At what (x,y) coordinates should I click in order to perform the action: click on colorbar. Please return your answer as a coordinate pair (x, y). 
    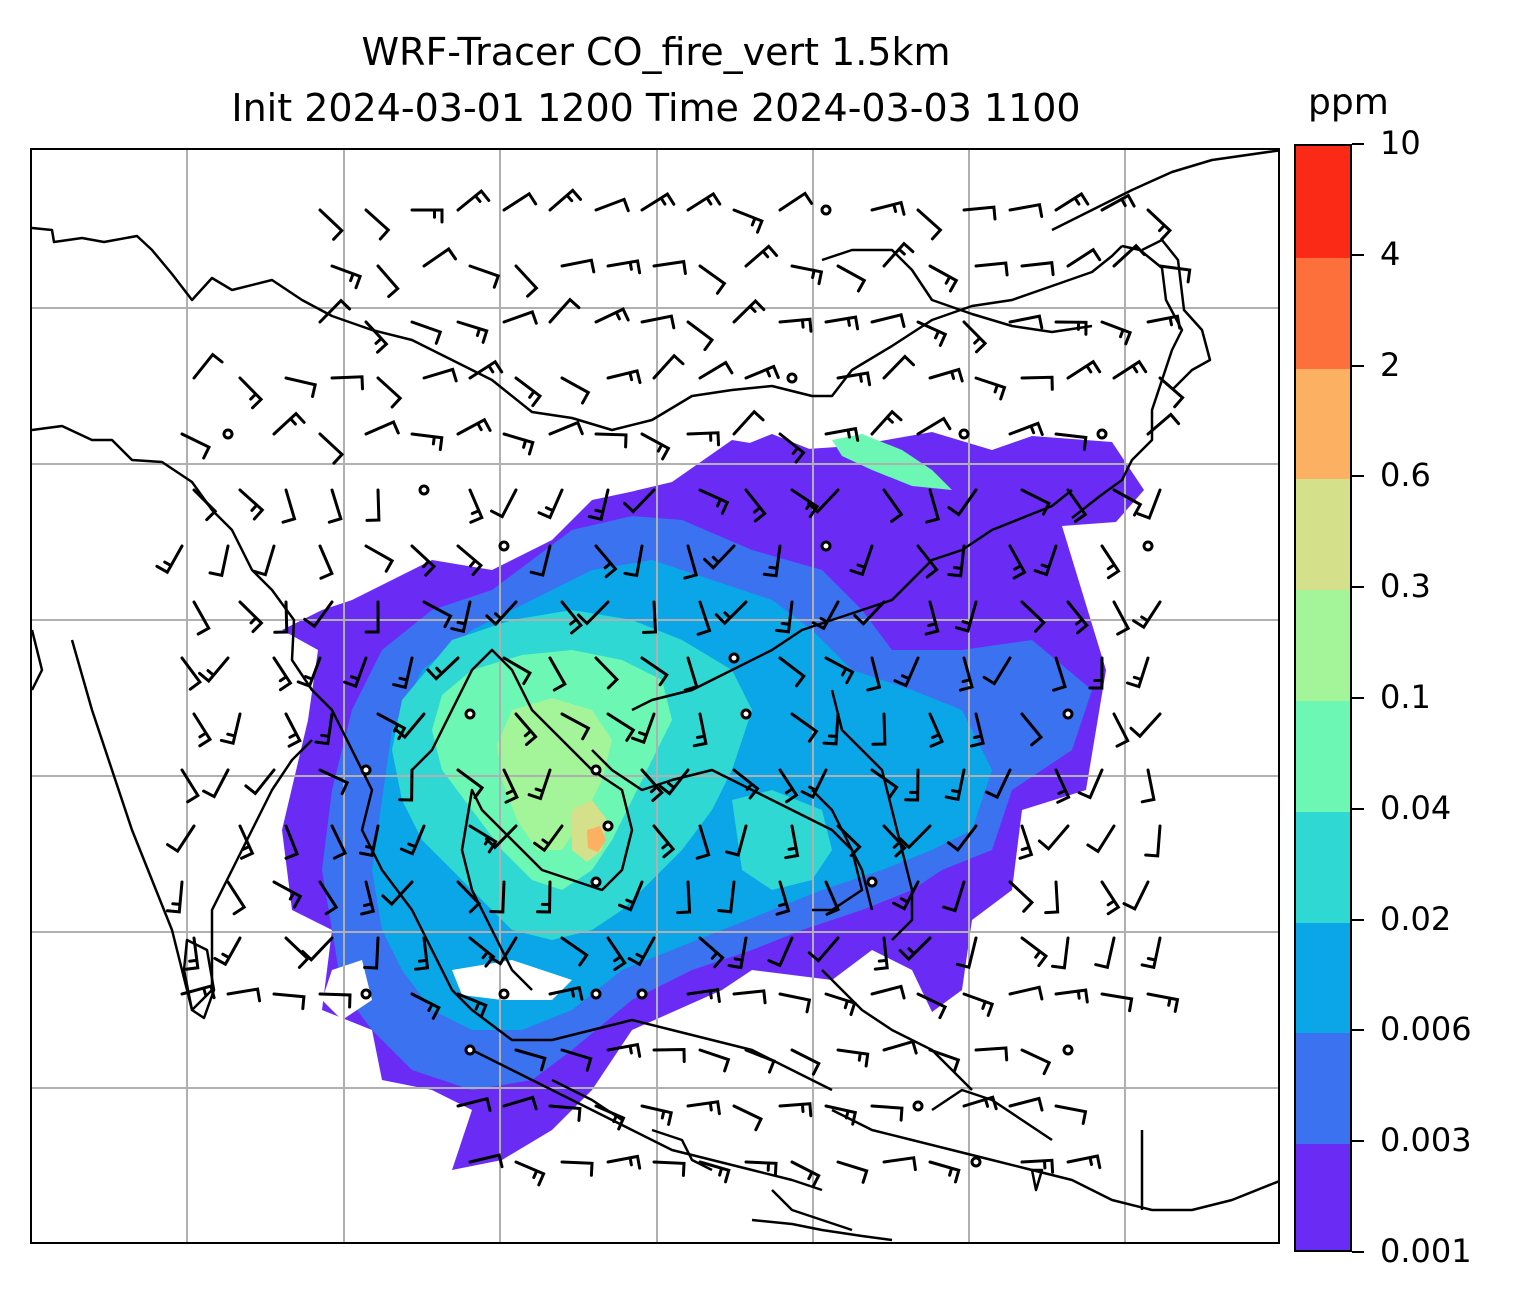
    Looking at the image, I should click on (1323, 698).